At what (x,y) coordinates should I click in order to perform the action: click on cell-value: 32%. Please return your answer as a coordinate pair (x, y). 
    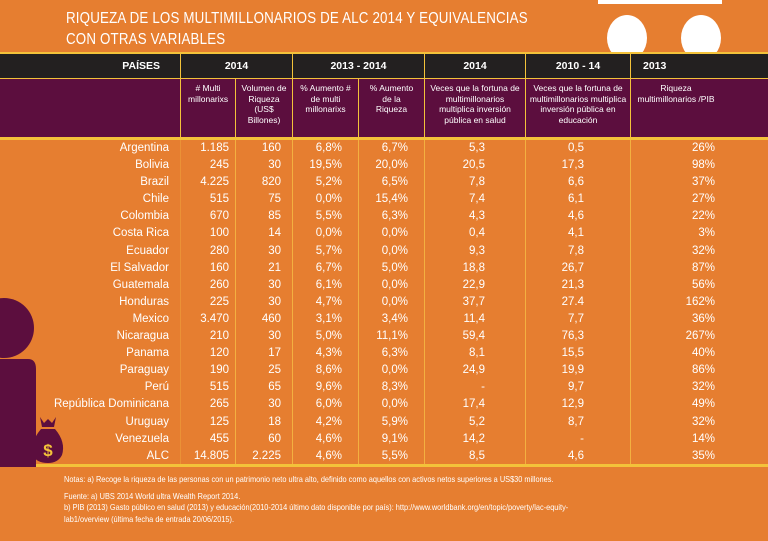
    Looking at the image, I should click on (703, 250).